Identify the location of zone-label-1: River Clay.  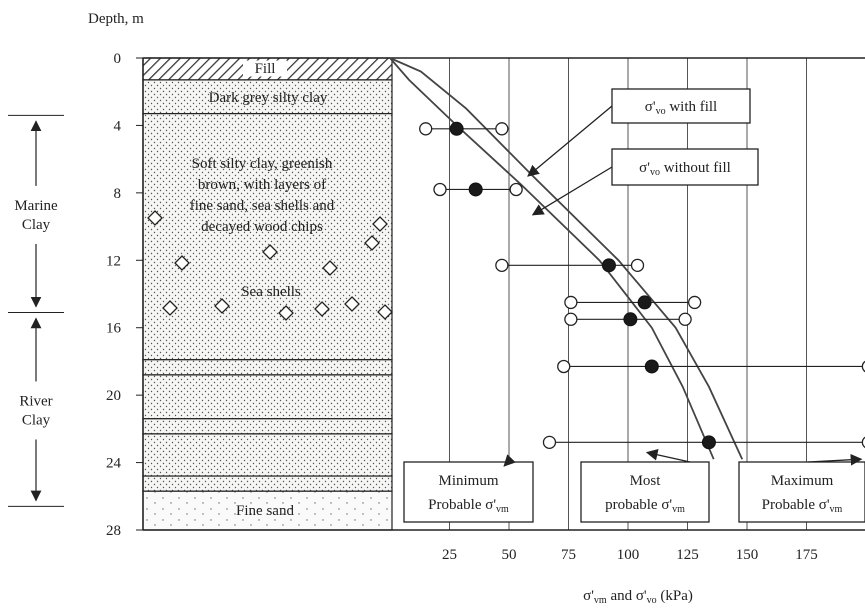
(35, 410).